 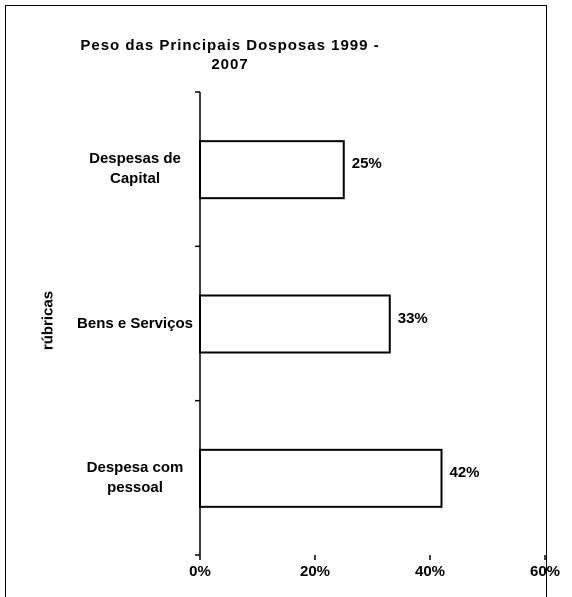 I want to click on x-tick-label: 20%, so click(x=315, y=571).